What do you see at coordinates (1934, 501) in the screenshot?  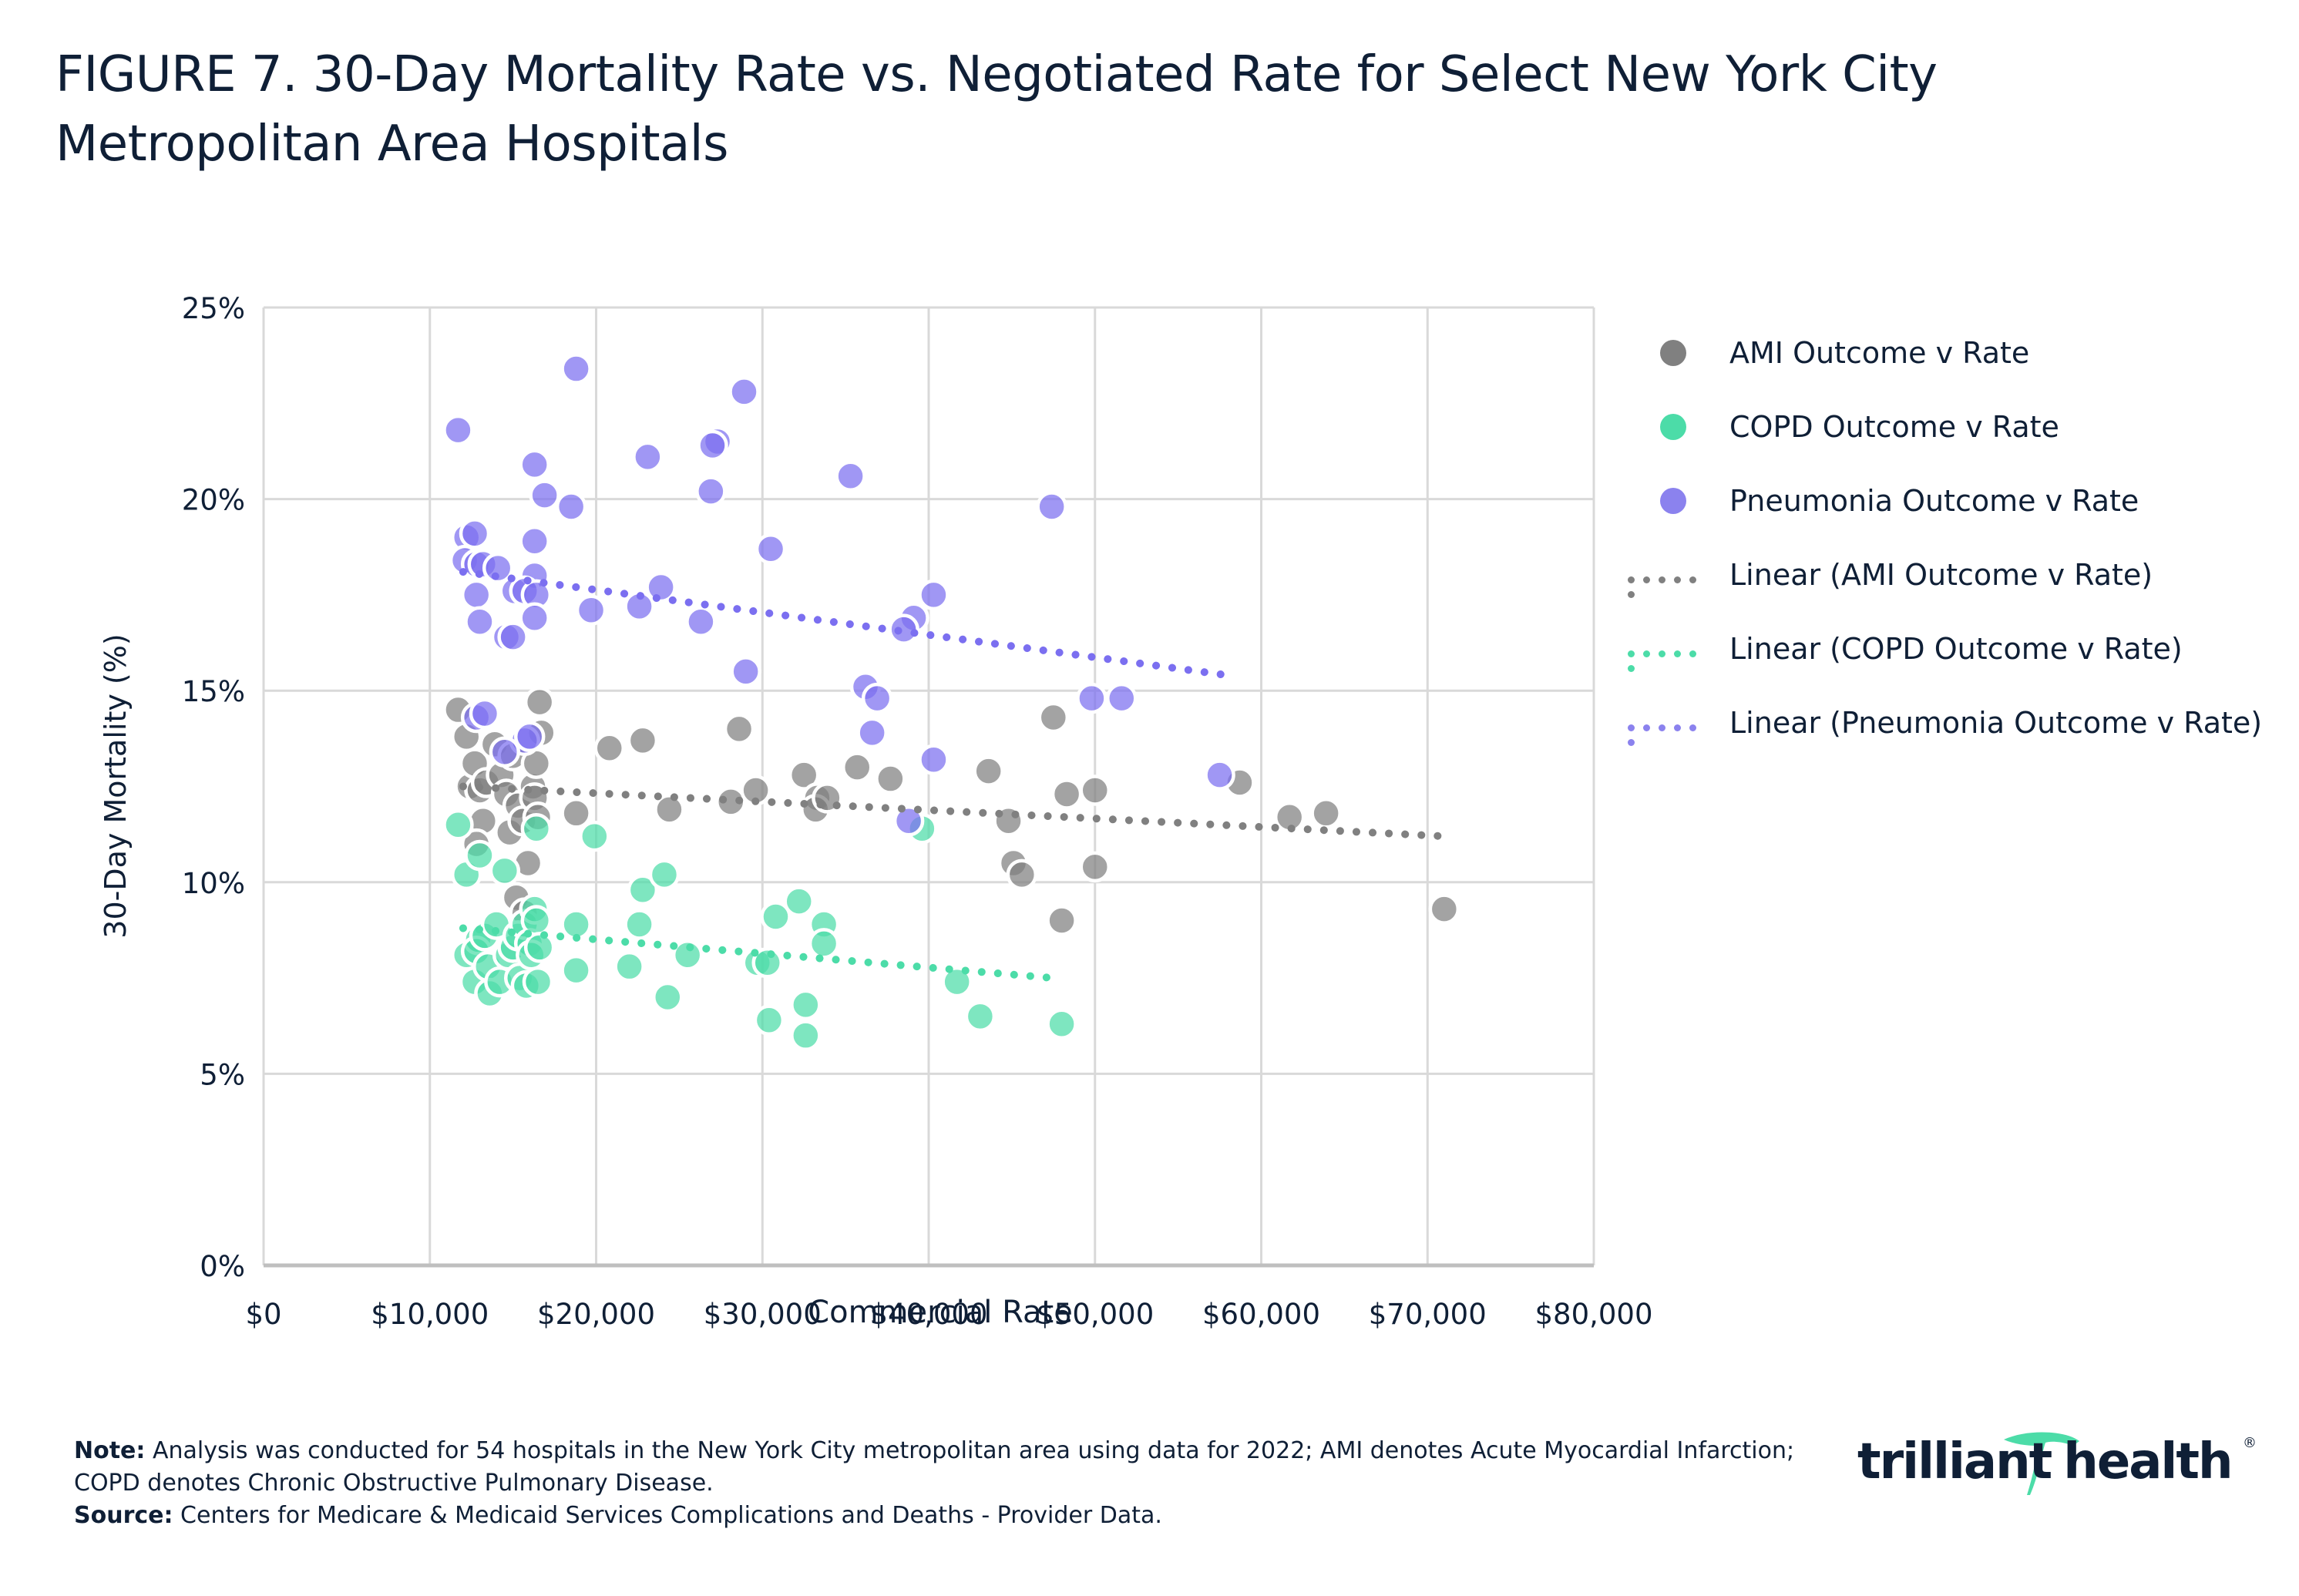 I see `legend-label: Pneumonia Outcome v Rate` at bounding box center [1934, 501].